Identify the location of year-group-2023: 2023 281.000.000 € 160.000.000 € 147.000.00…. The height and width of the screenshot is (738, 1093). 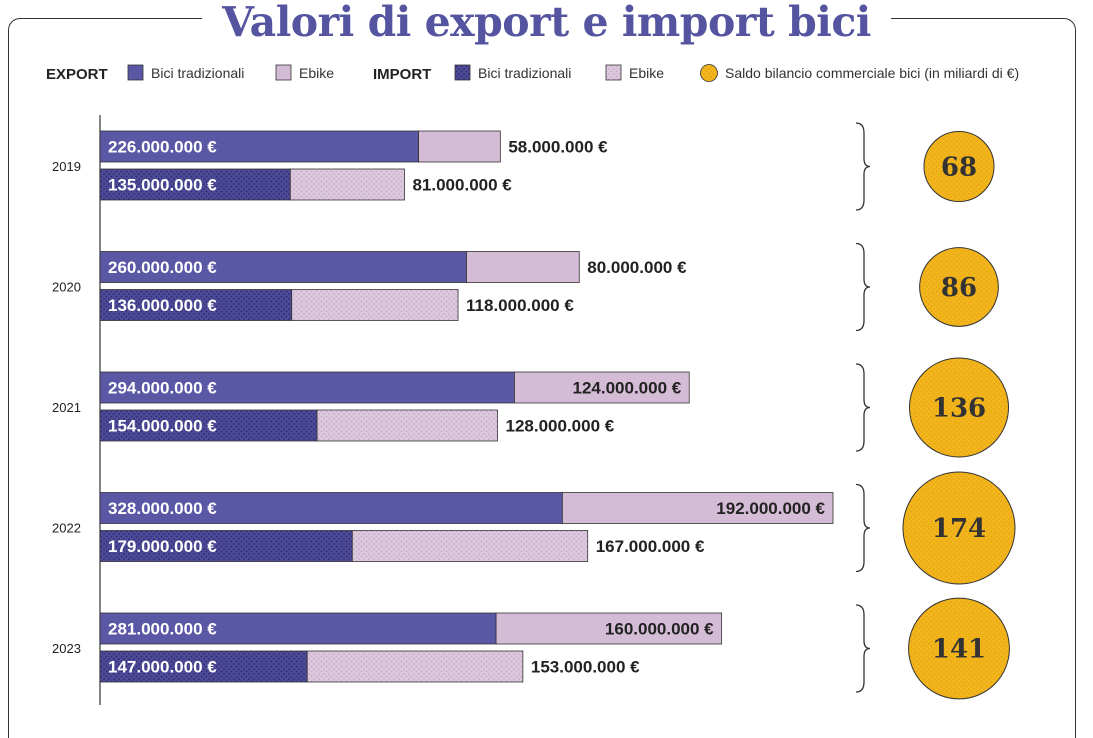
(461, 648).